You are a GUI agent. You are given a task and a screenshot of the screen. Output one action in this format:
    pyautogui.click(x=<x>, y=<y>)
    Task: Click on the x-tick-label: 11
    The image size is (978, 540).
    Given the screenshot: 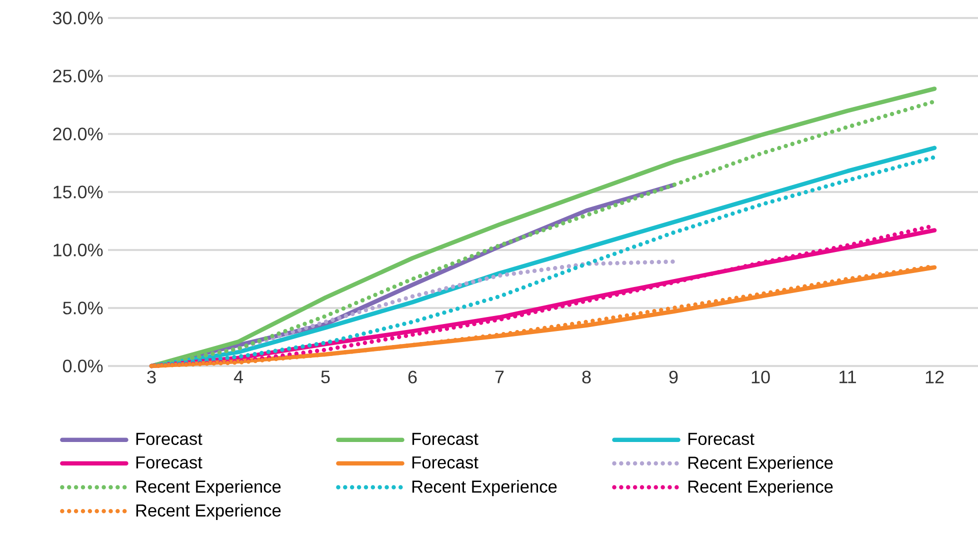 What is the action you would take?
    pyautogui.click(x=848, y=377)
    